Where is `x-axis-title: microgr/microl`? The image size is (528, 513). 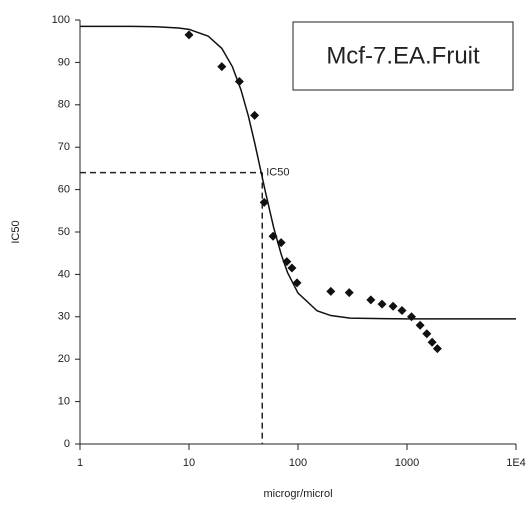 x-axis-title: microgr/microl is located at coordinates (297, 494).